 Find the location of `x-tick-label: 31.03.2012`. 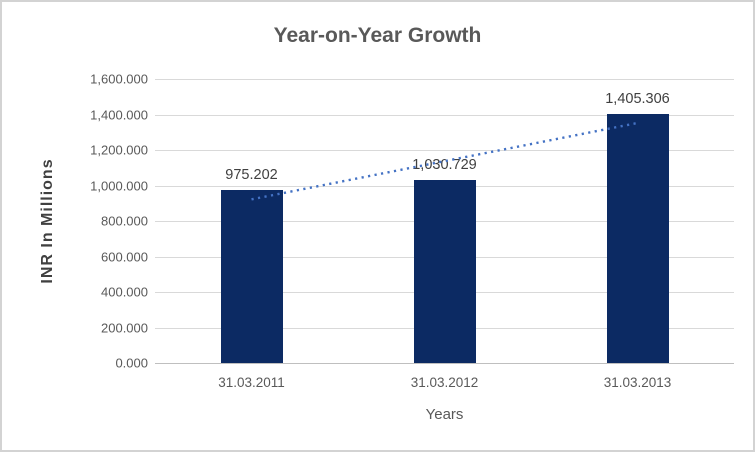

x-tick-label: 31.03.2012 is located at coordinates (444, 382).